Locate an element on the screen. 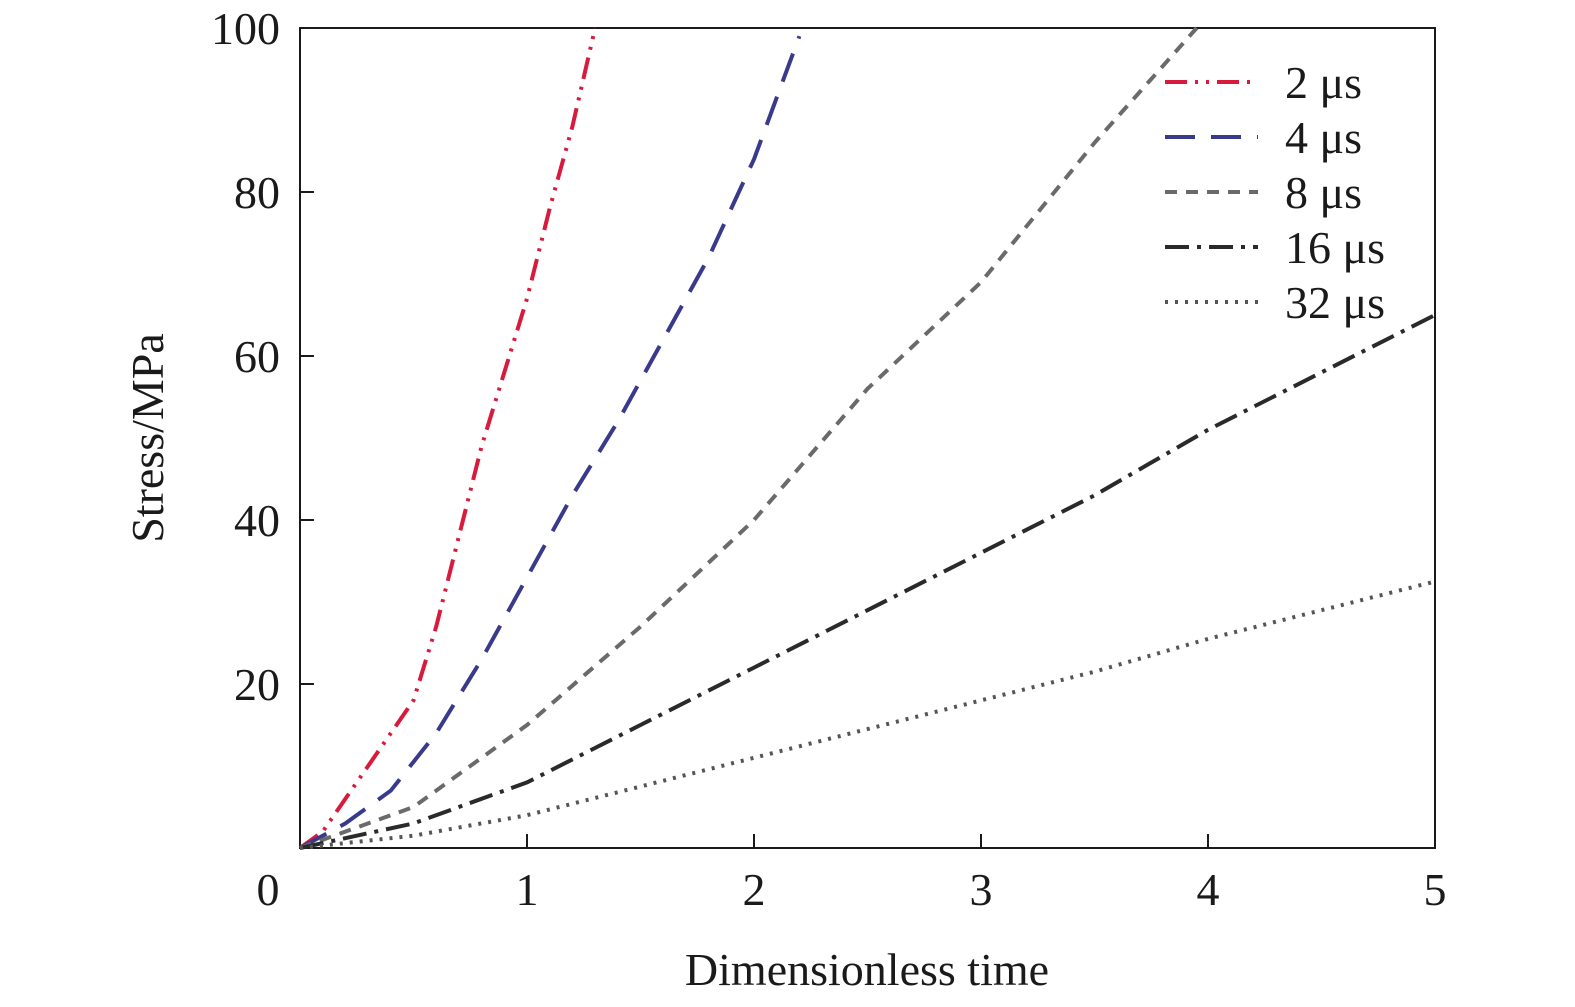 This screenshot has height=1007, width=1575. x-axis-title: Dimensionless time is located at coordinates (867, 969).